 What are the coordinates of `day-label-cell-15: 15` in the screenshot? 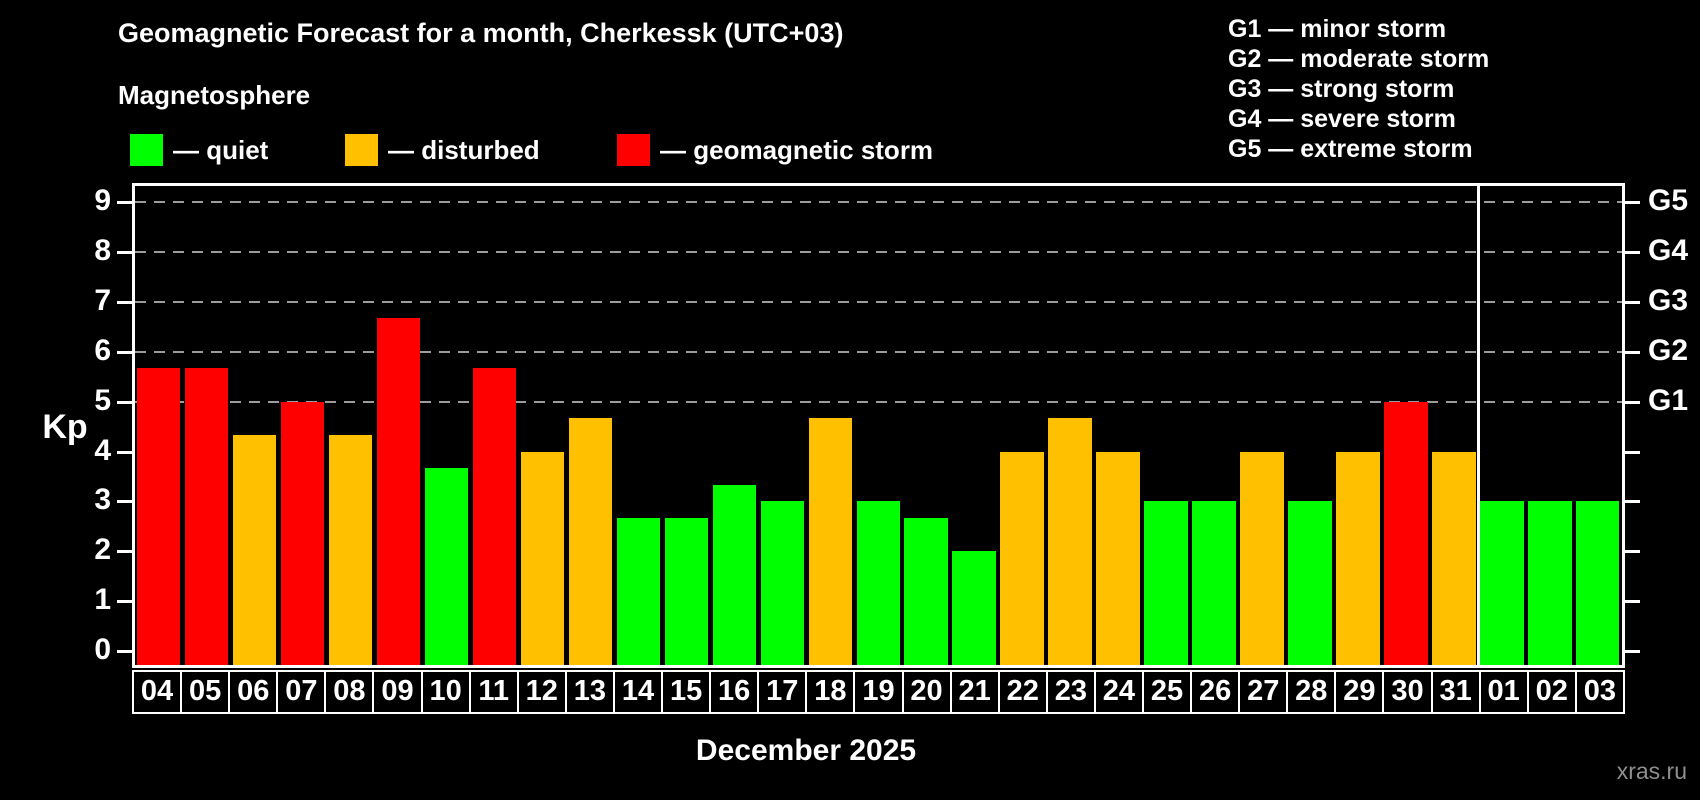 It's located at (686, 692).